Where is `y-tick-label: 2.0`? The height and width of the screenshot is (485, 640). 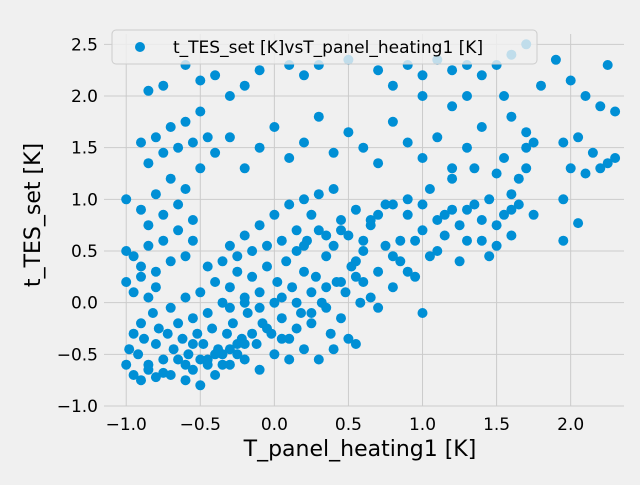
y-tick-label: 2.0 is located at coordinates (84, 97).